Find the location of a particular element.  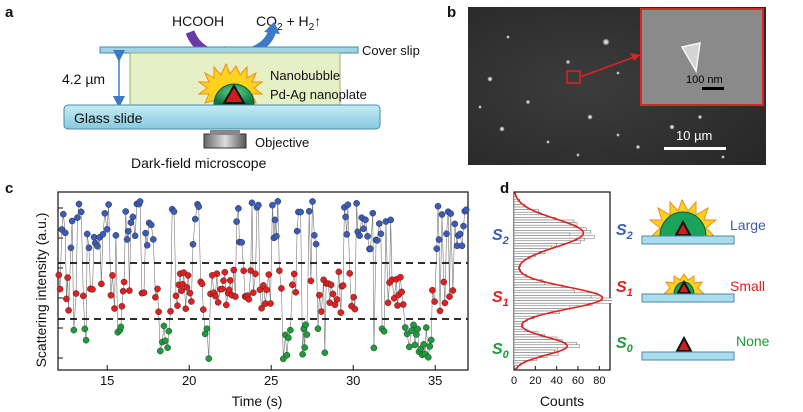

main-scale-bar is located at coordinates (695, 148).